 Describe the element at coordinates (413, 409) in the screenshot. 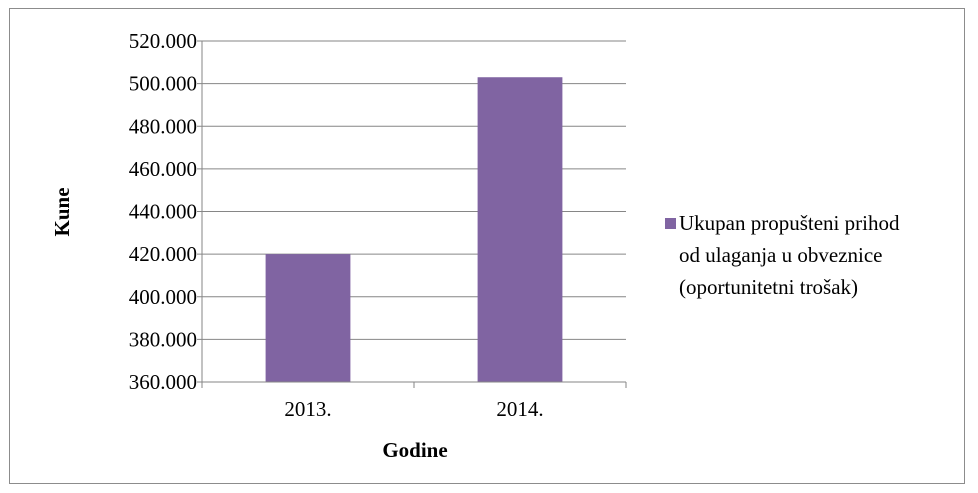

I see `x-tick-labels: 2013. 2014.` at that location.